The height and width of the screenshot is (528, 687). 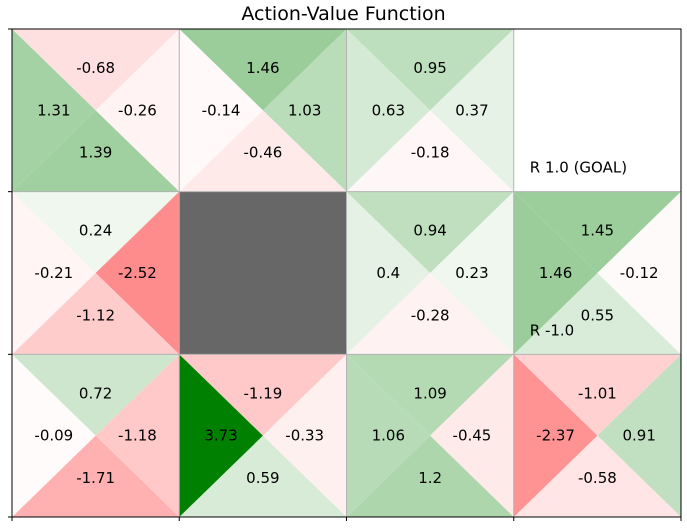 I want to click on q-value-label-left: 3.73, so click(x=220, y=436).